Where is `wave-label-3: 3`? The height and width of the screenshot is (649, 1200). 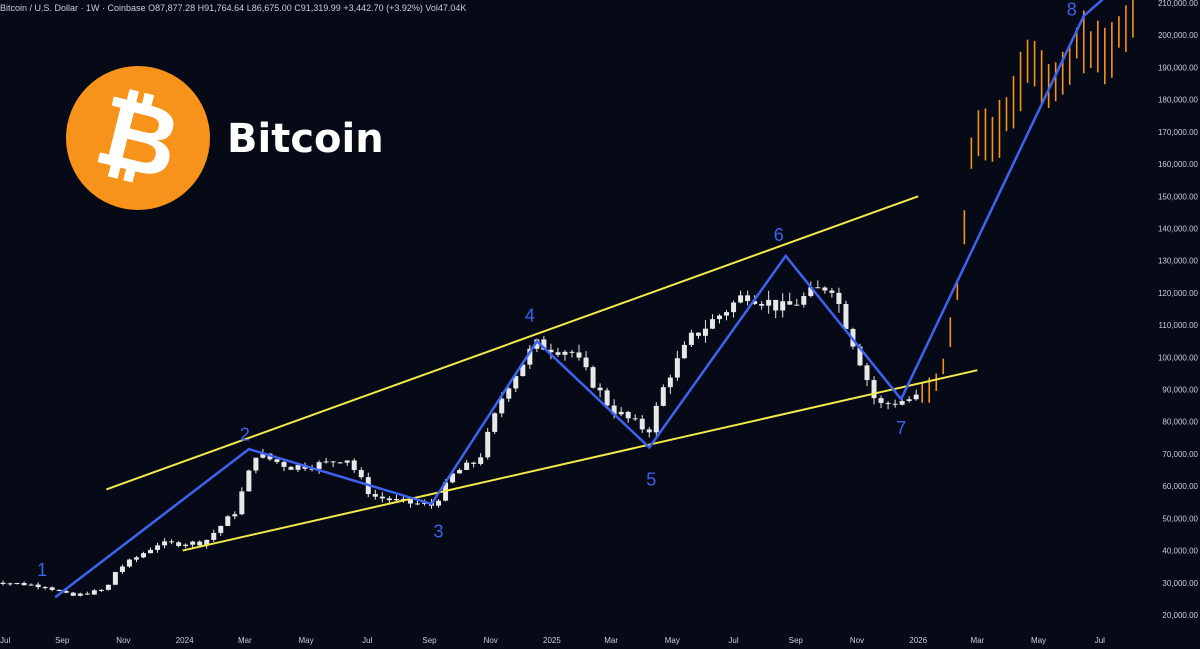 wave-label-3: 3 is located at coordinates (439, 531).